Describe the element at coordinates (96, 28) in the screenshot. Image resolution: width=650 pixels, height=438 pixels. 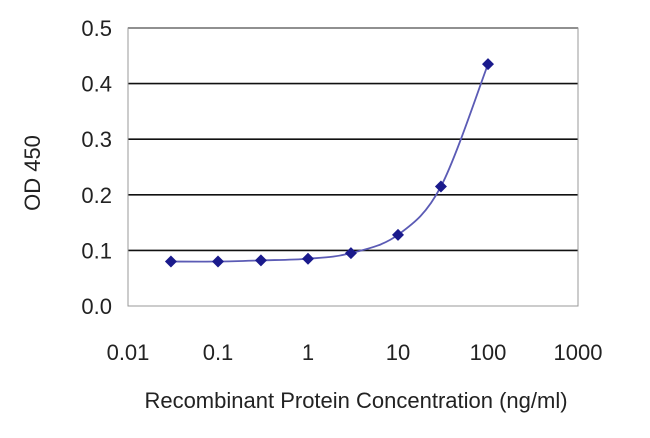
I see `y-tick-label: 0.5` at that location.